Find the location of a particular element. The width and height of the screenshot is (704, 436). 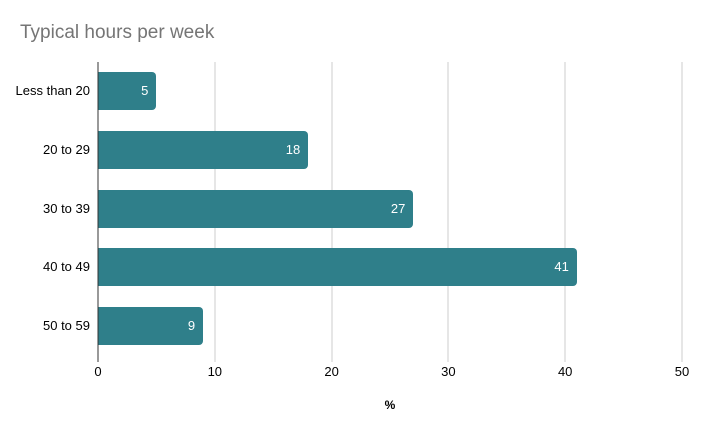

bar-value-label: 18 is located at coordinates (293, 149).